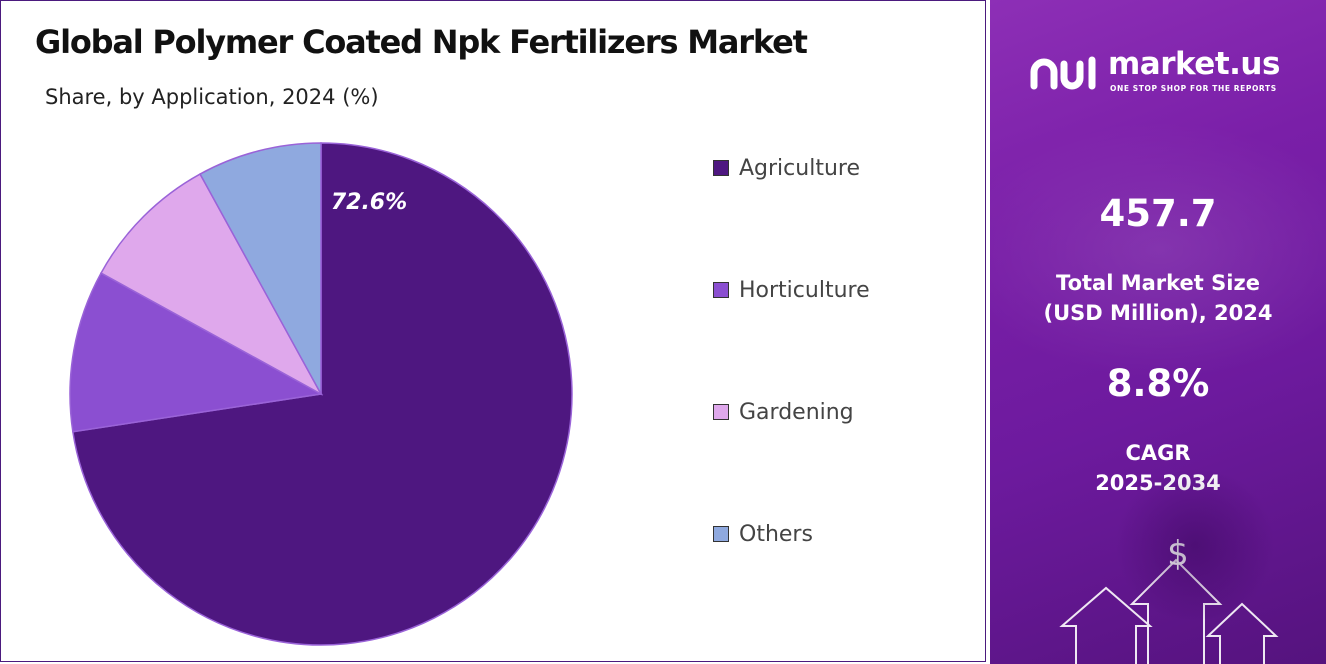  What do you see at coordinates (799, 168) in the screenshot?
I see `legend-label: Agriculture` at bounding box center [799, 168].